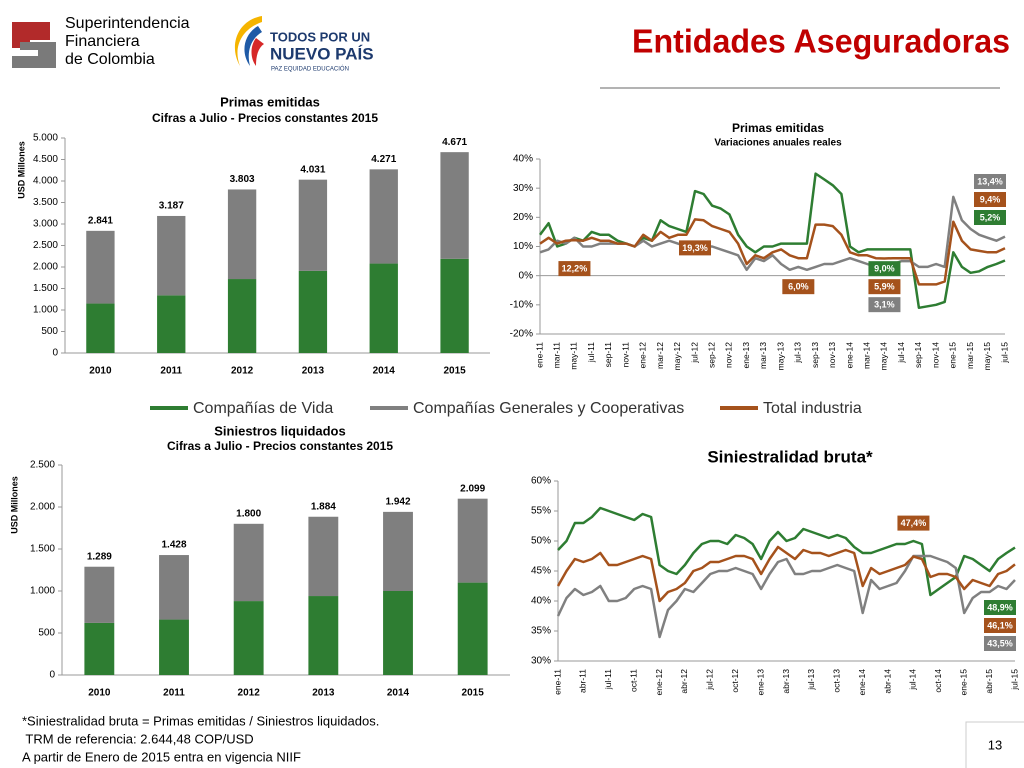  I want to click on y-tick-label: 45%, so click(541, 571).